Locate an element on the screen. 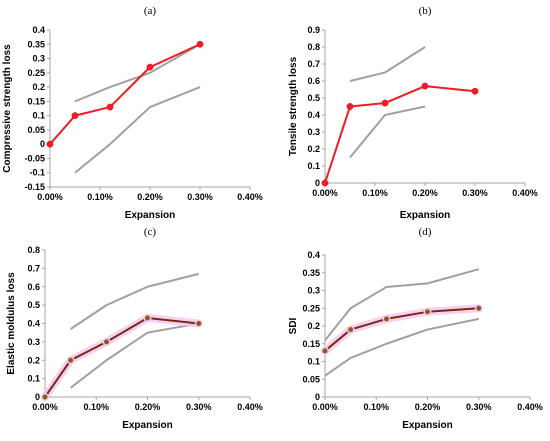  y-tick-label: -0.1 is located at coordinates (37, 173).